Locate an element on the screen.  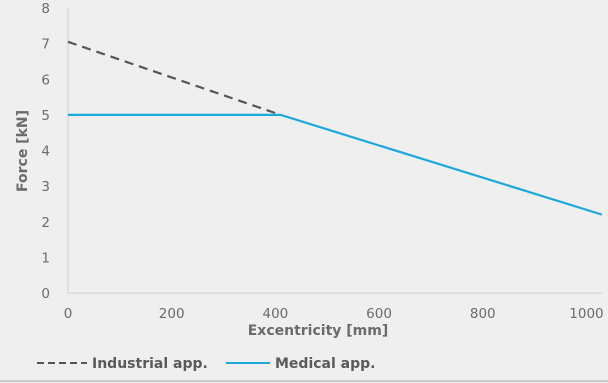
y-tick-label: 4 is located at coordinates (45, 152).